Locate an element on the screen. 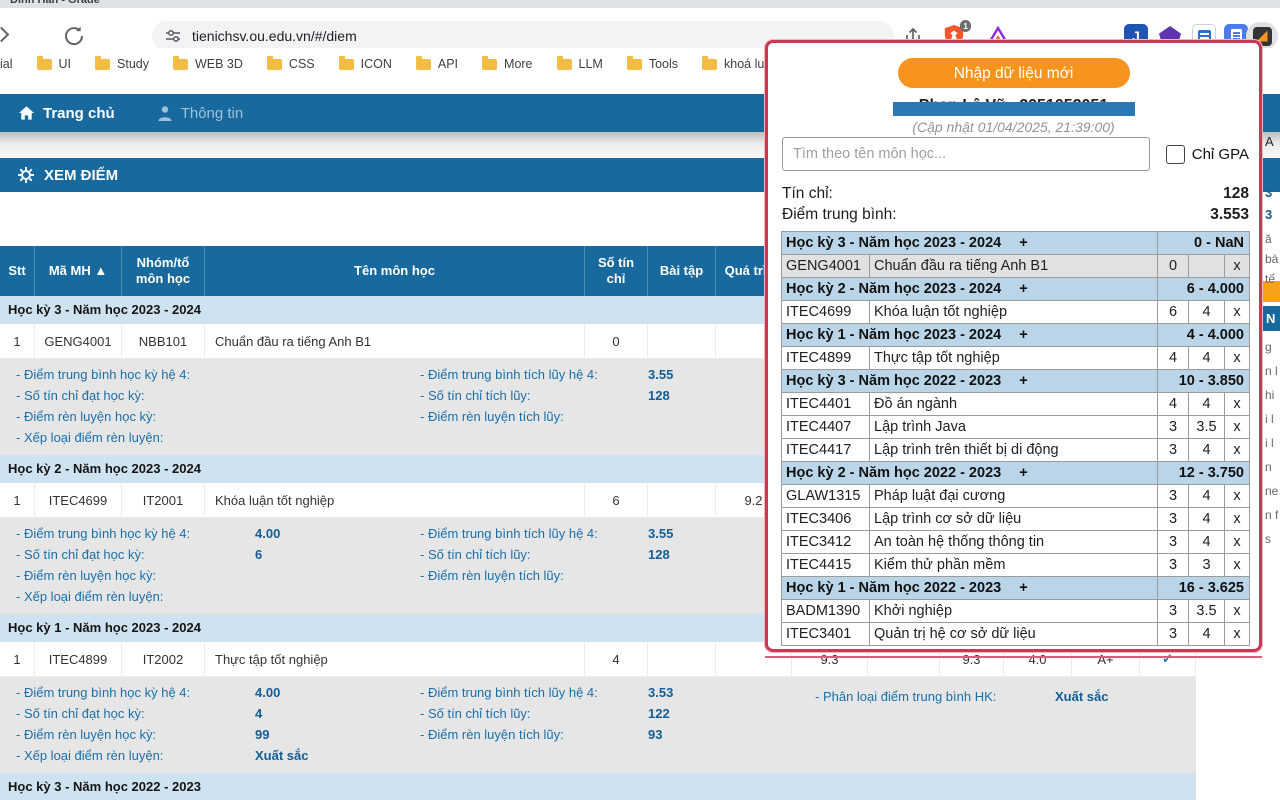  shield-badge: 1 is located at coordinates (965, 26).